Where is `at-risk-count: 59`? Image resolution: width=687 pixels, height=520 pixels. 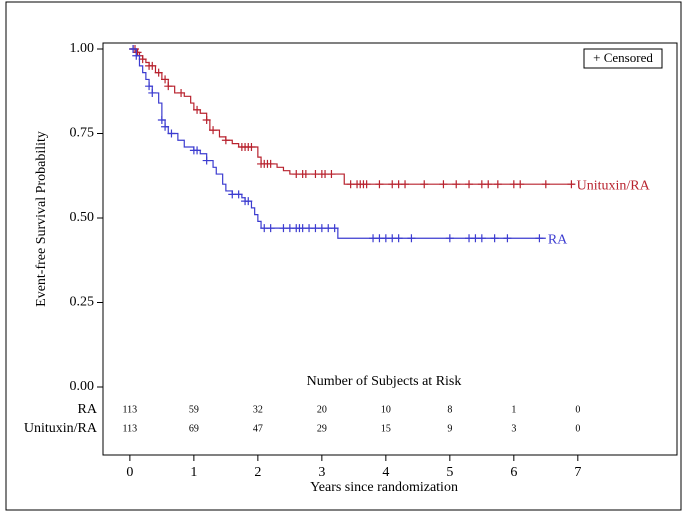 at-risk-count: 59 is located at coordinates (194, 409).